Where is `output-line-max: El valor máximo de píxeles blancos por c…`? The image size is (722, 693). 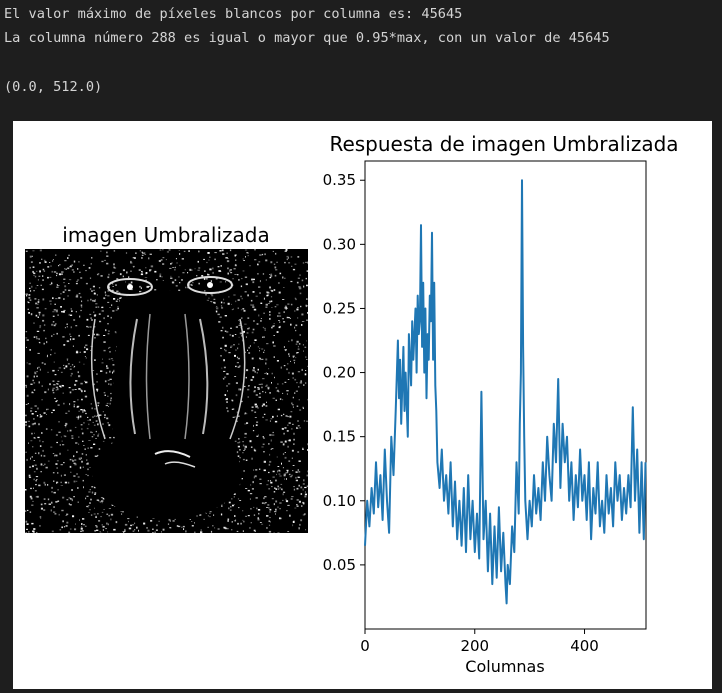 output-line-max: El valor máximo de píxeles blancos por c… is located at coordinates (233, 14).